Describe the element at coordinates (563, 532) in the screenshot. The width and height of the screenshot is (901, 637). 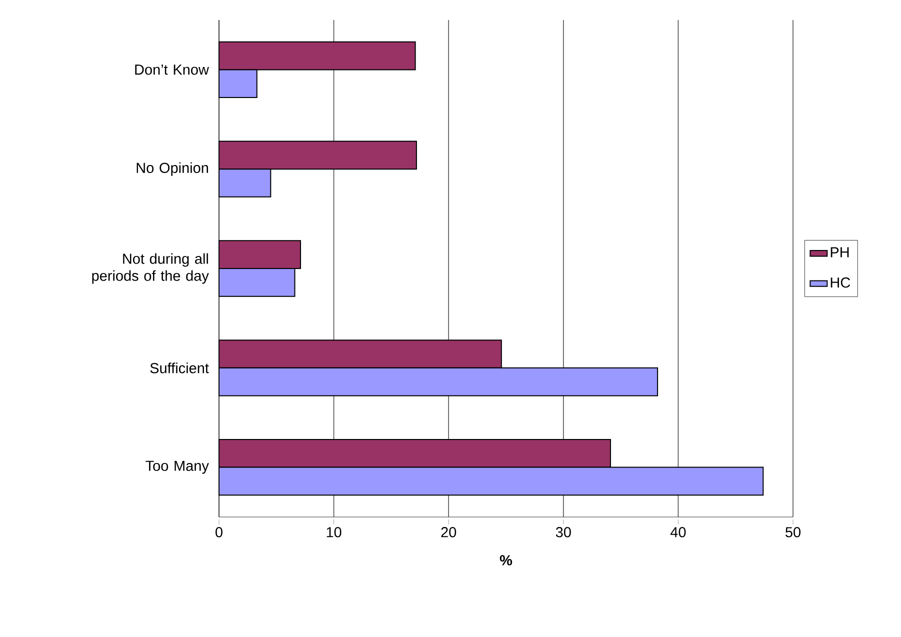
I see `x-tick-label: 30` at that location.